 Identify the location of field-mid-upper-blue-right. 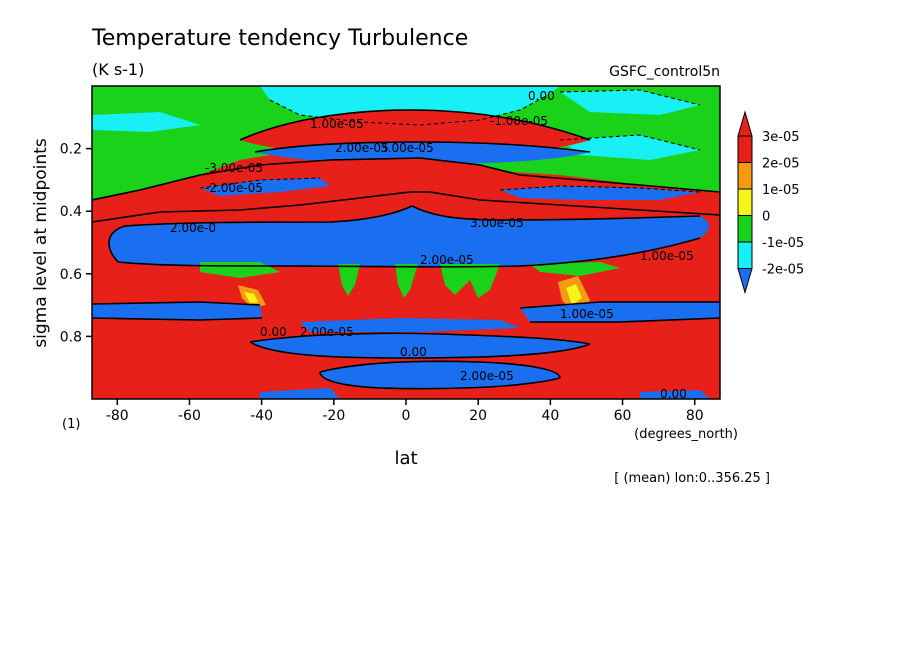
(600, 193).